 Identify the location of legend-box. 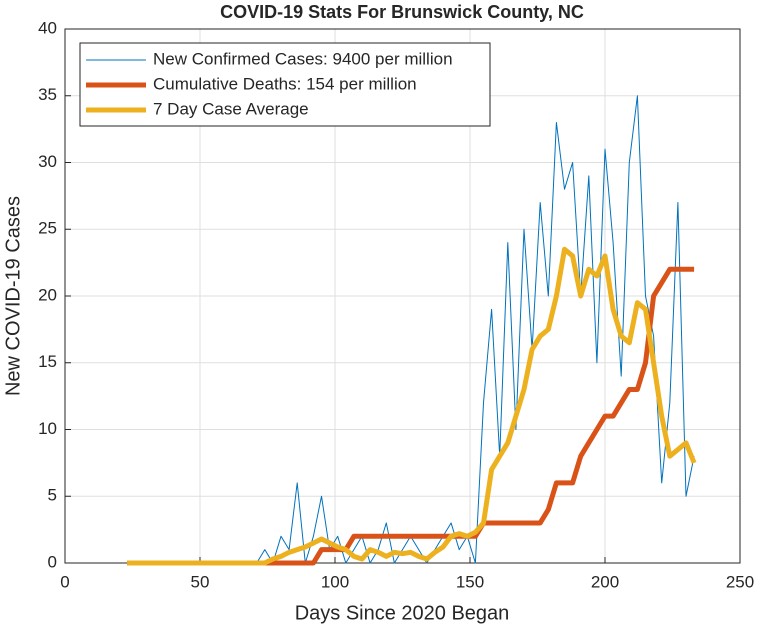
(285, 84).